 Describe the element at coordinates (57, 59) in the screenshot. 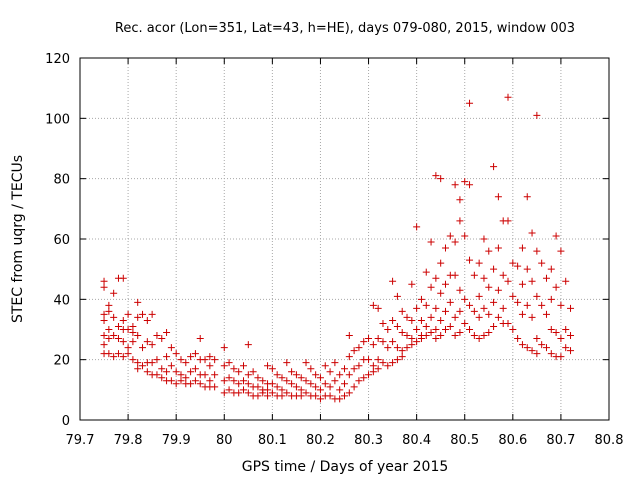

I see `y-tick-label: 120` at that location.